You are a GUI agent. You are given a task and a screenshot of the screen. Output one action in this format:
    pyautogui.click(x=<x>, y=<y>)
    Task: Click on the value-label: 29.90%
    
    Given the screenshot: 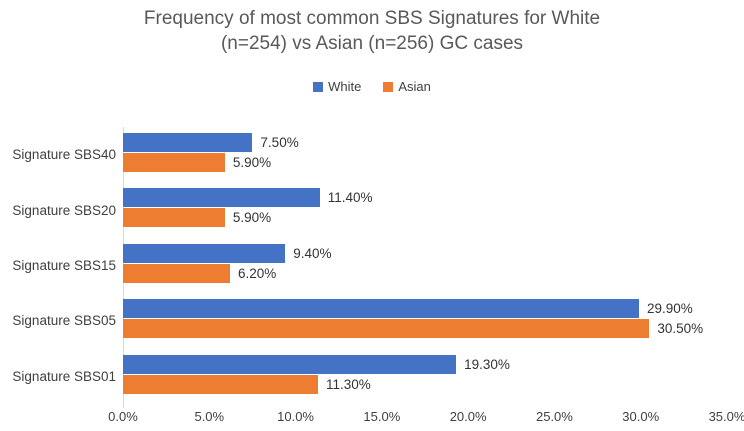 What is the action you would take?
    pyautogui.click(x=669, y=309)
    